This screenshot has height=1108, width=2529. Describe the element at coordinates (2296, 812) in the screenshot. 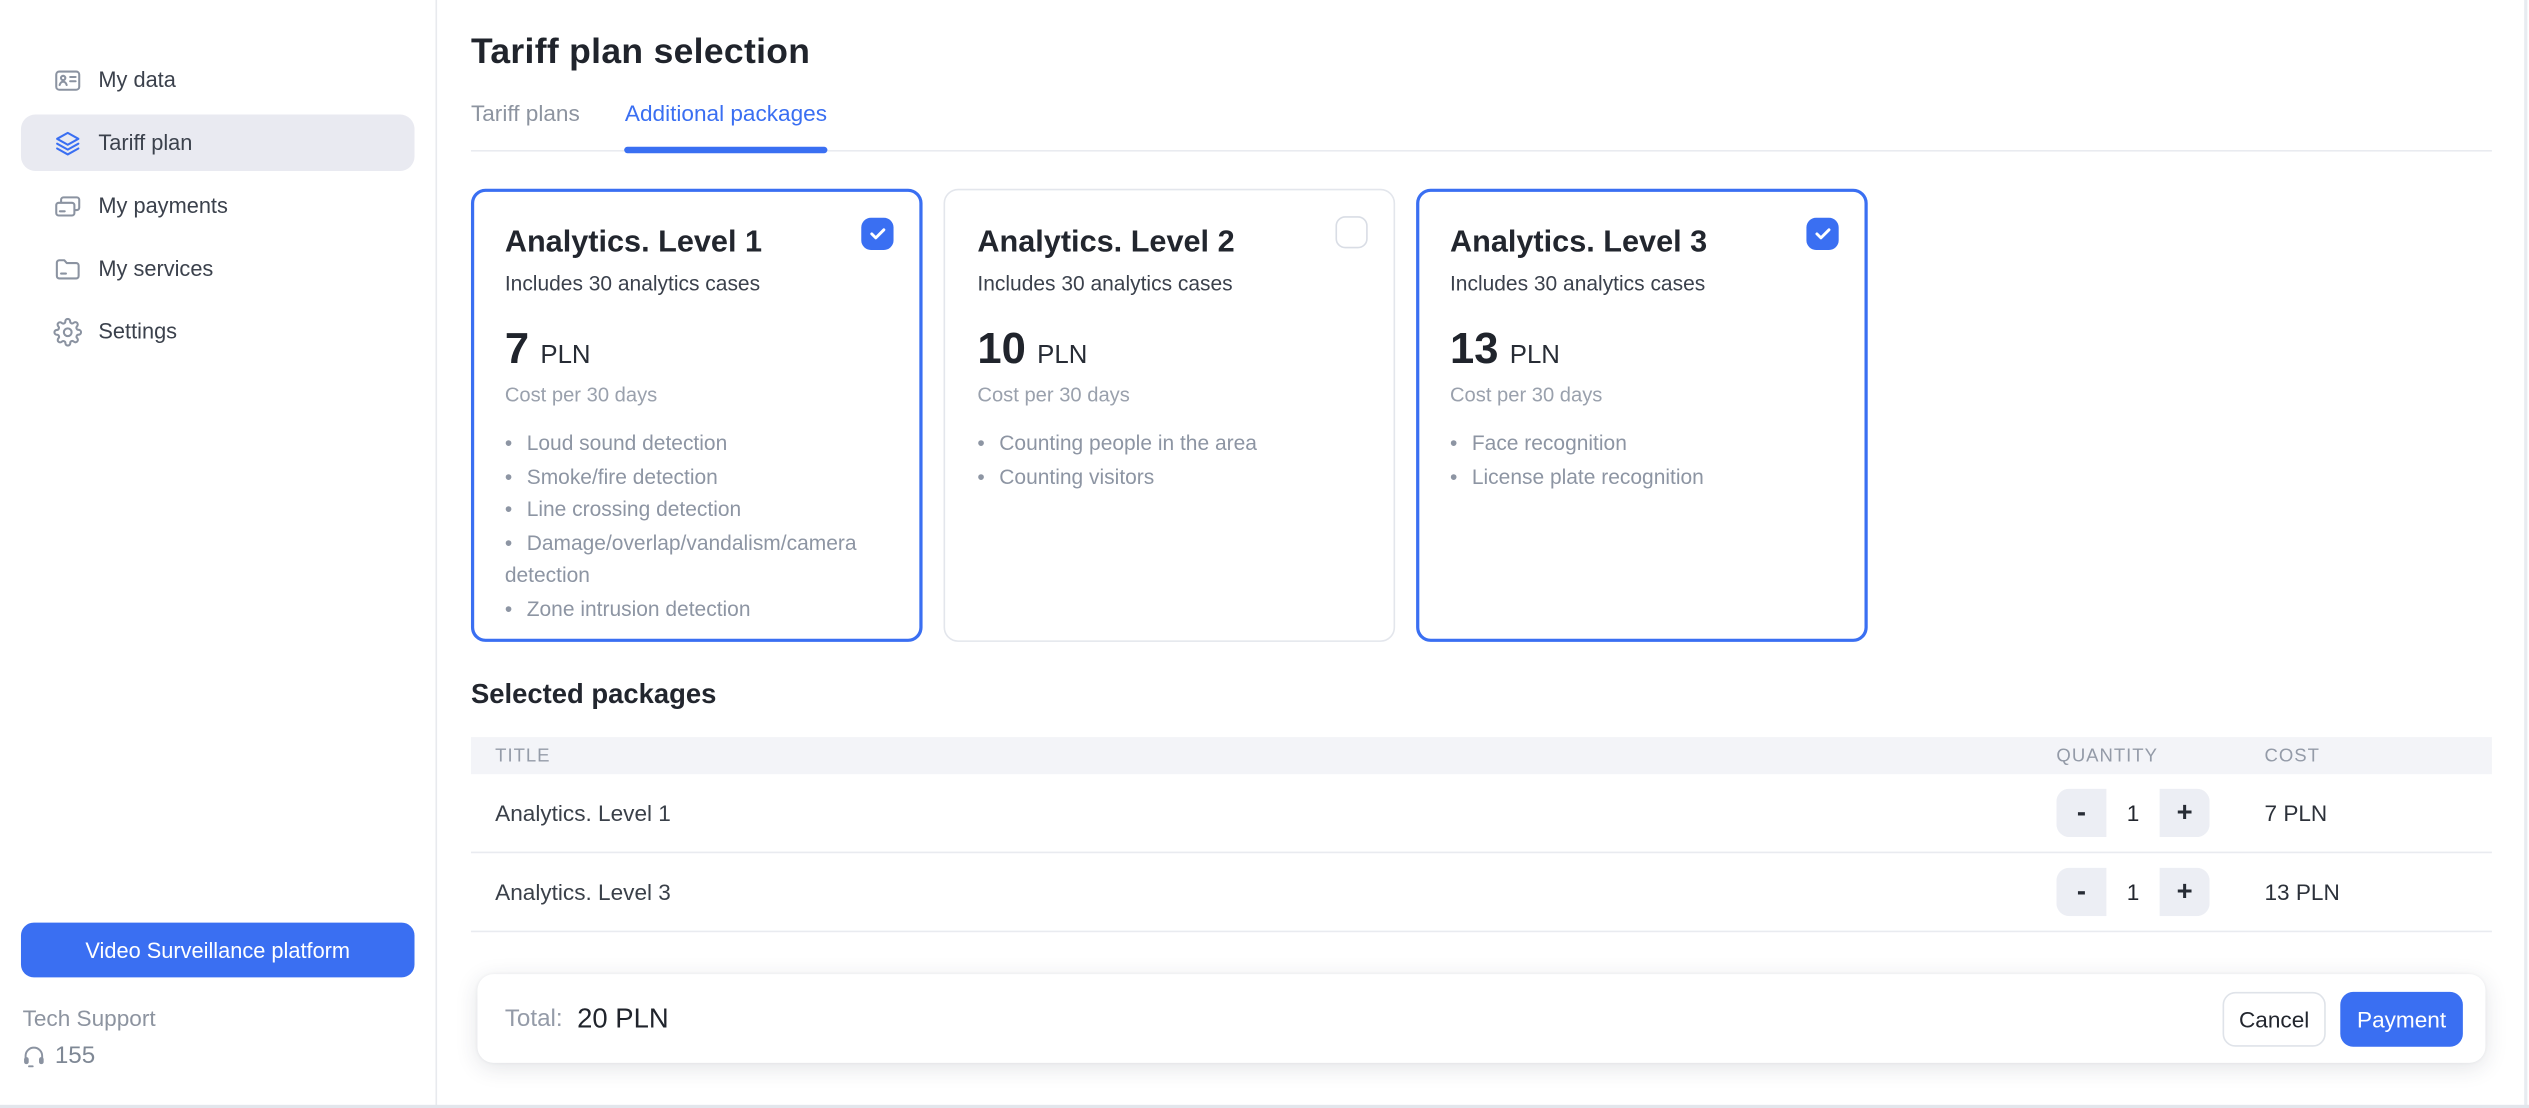

I see `row-cost: 7 PLN` at that location.